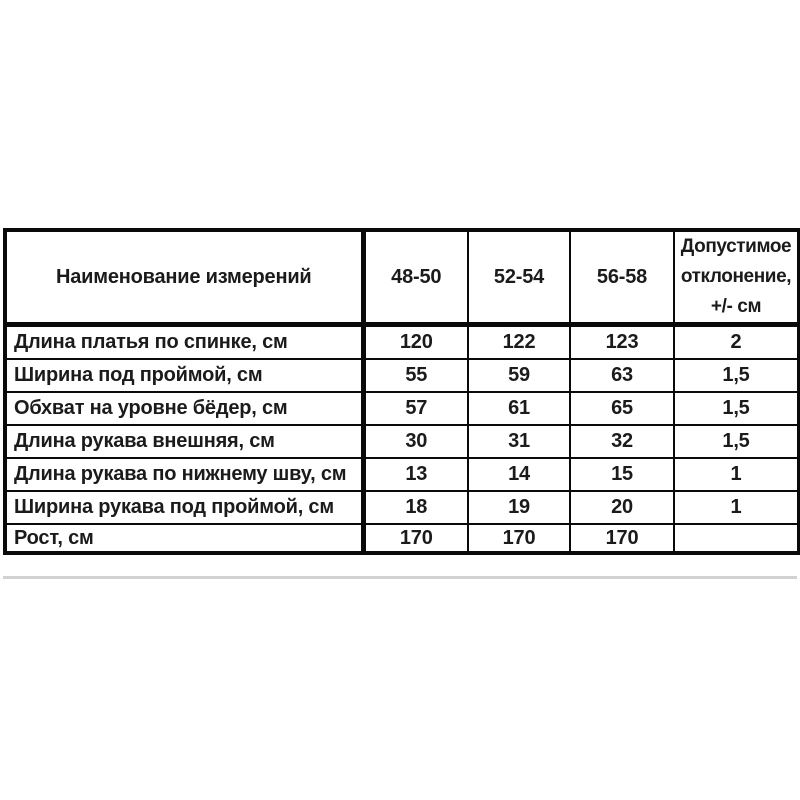 Image resolution: width=800 pixels, height=800 pixels. What do you see at coordinates (415, 375) in the screenshot?
I see `value-cell: 55` at bounding box center [415, 375].